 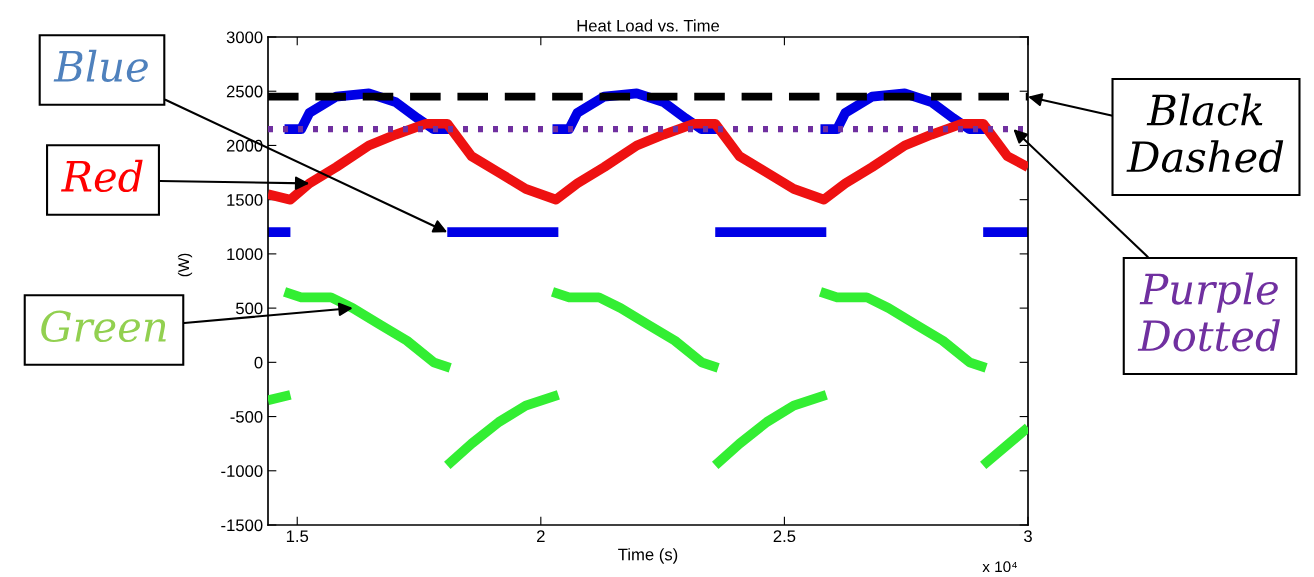 I want to click on annotation: Purple Dotted, so click(x=1208, y=312).